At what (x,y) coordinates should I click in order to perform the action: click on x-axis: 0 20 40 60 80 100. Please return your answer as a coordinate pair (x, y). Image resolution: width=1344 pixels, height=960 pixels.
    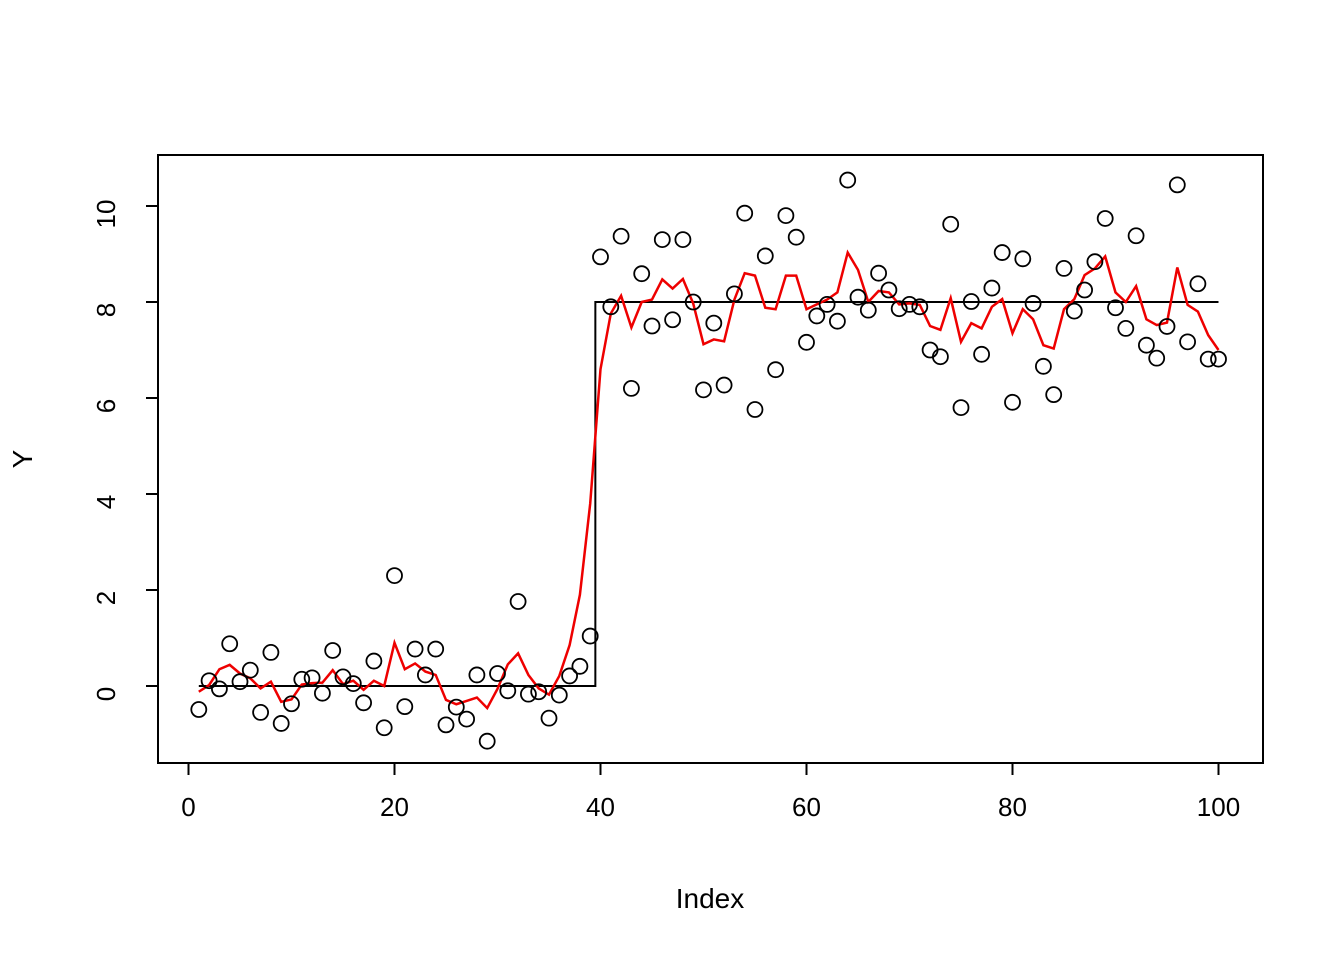
    Looking at the image, I should click on (710, 792).